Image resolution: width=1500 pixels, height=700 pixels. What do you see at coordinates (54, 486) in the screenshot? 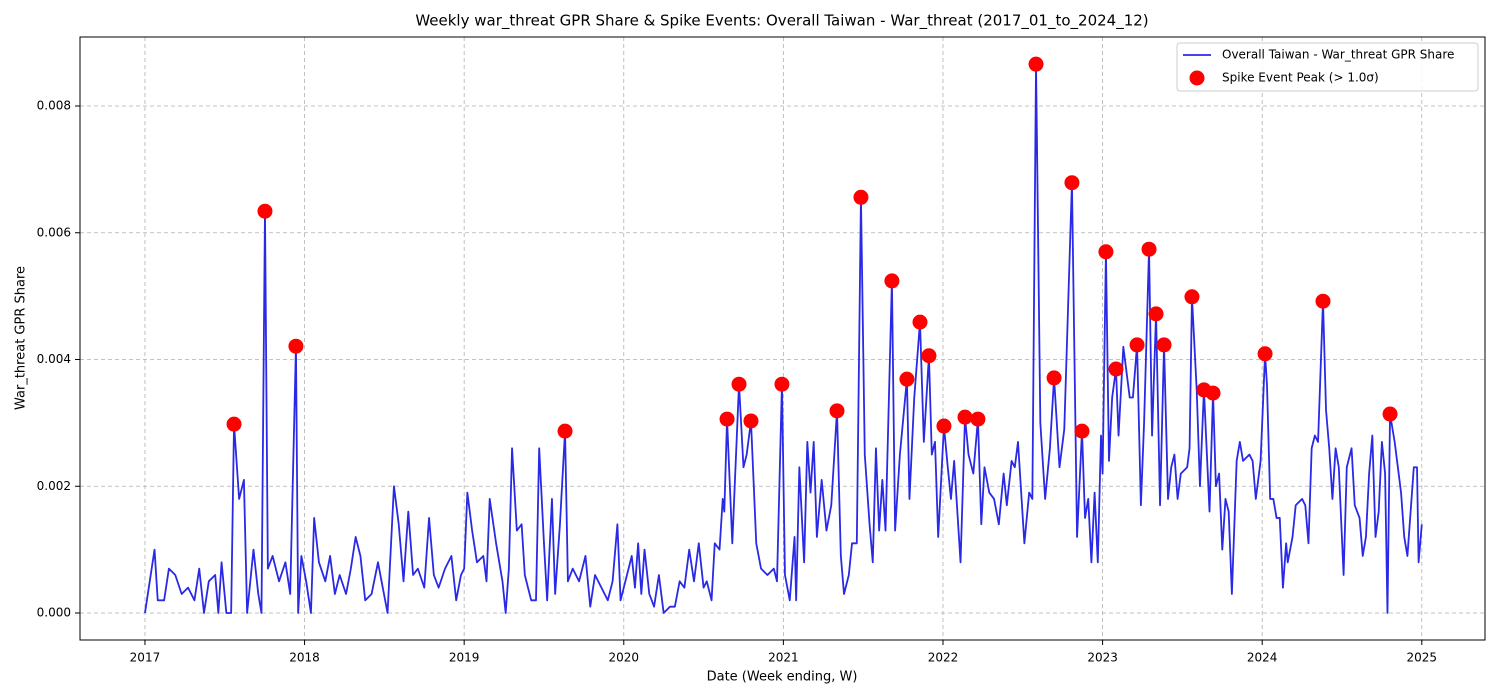
I see `y-tick-label: 0.002` at bounding box center [54, 486].